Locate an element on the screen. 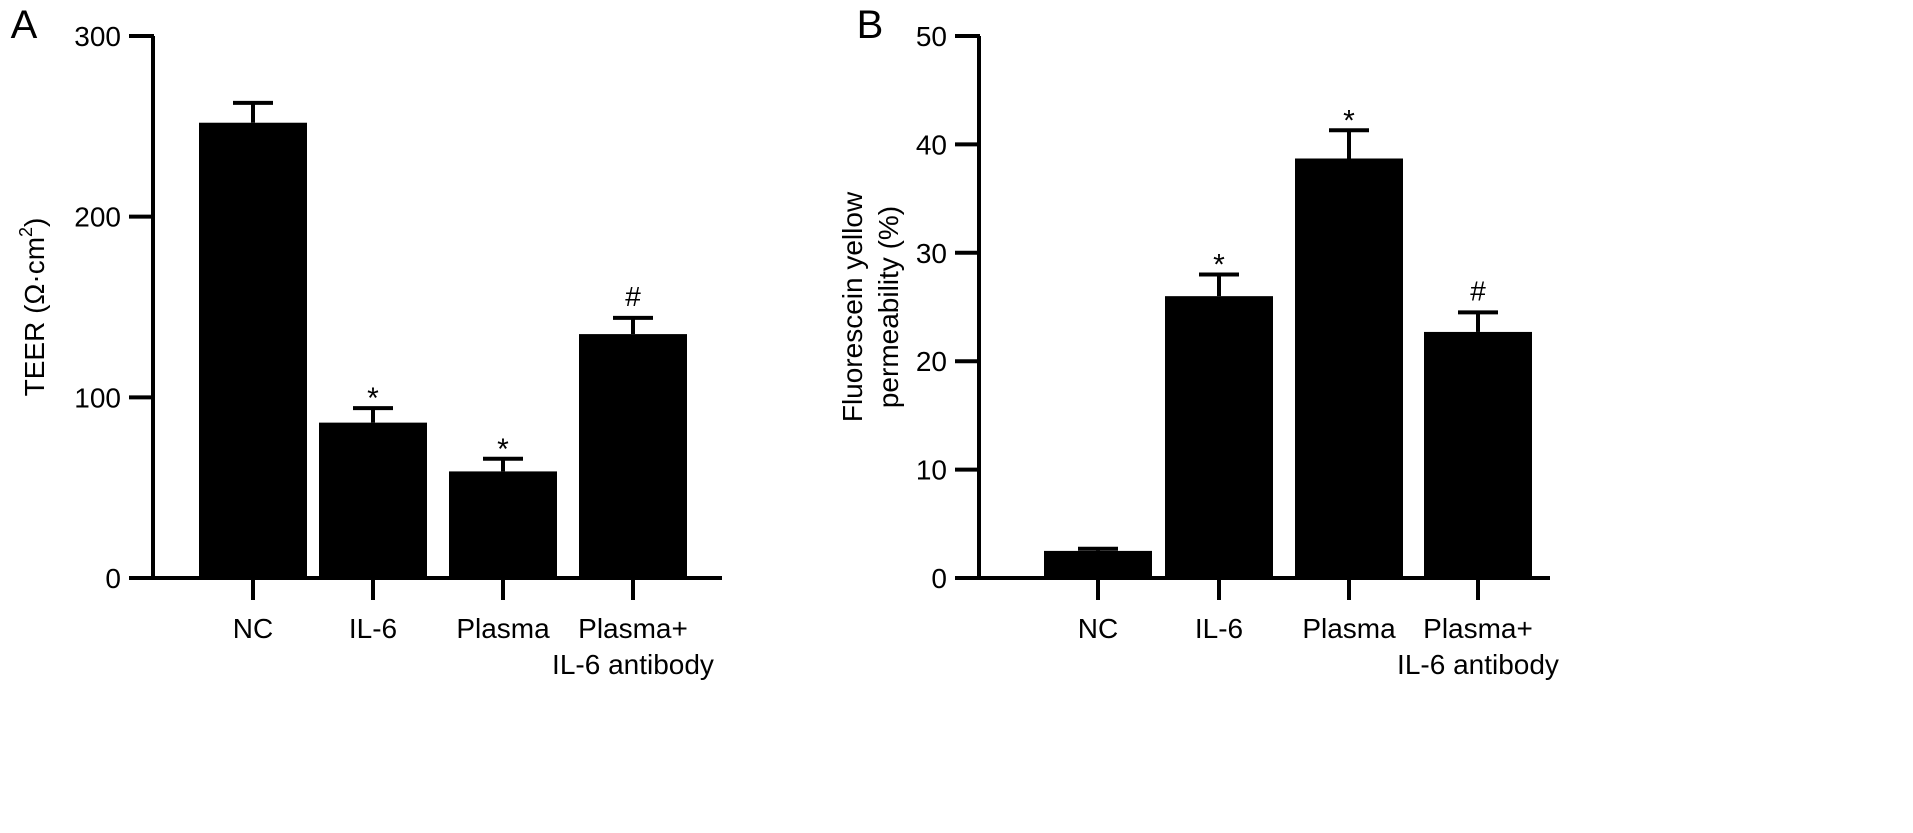 The height and width of the screenshot is (833, 1913). y-axis-label-superscript: 2 is located at coordinates (26, 232).